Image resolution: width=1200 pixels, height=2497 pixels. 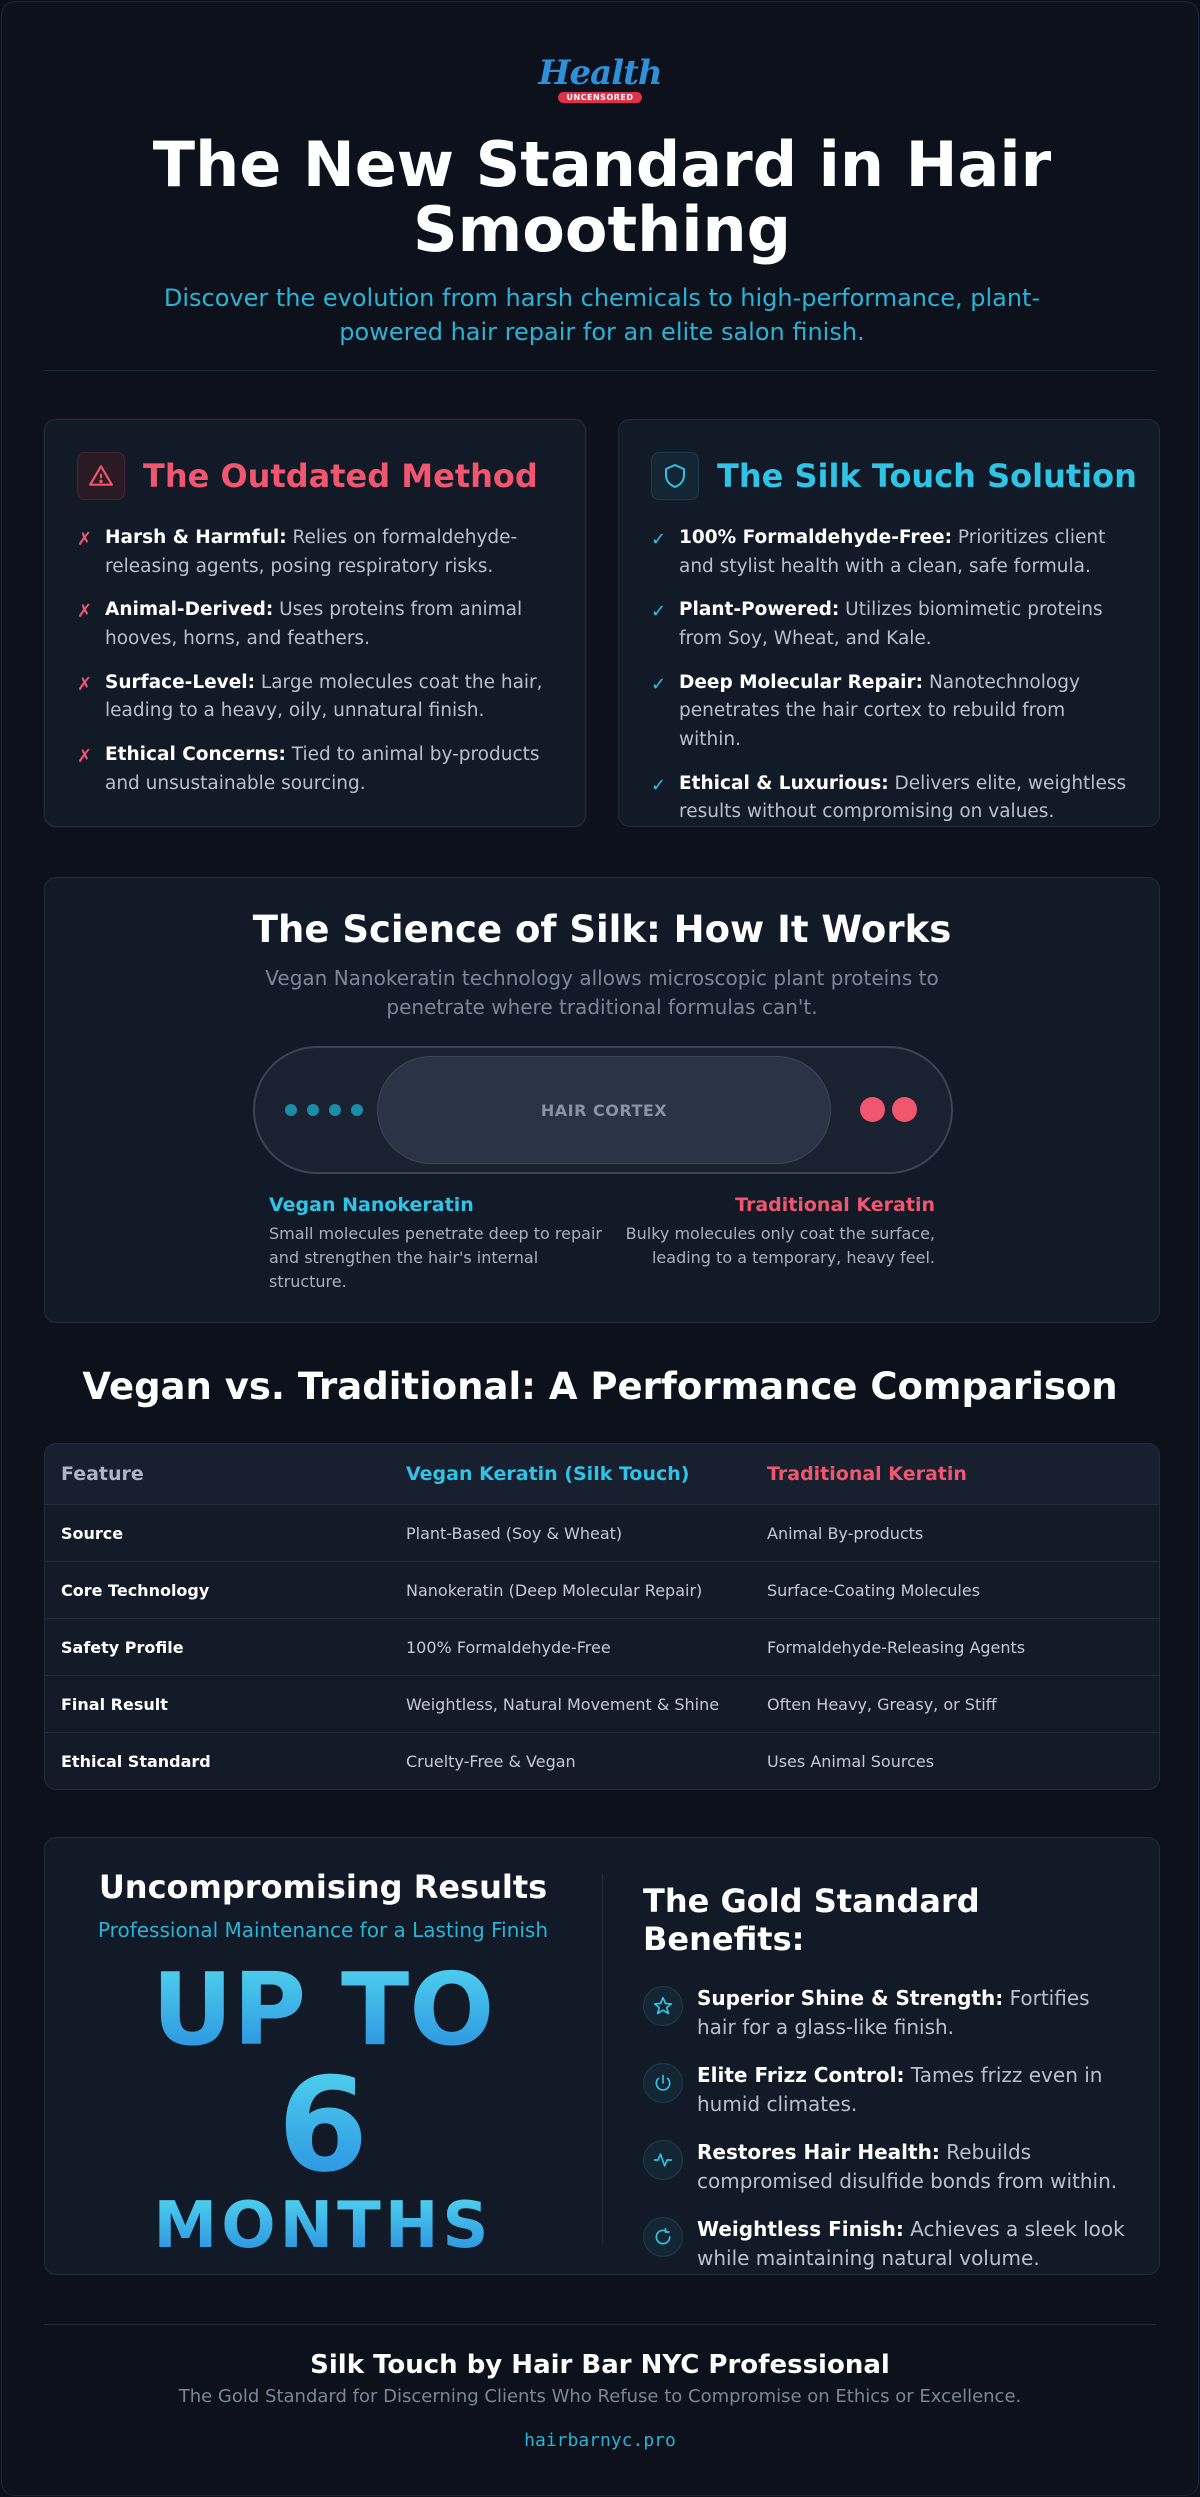 I want to click on refresh-icon, so click(x=663, y=2237).